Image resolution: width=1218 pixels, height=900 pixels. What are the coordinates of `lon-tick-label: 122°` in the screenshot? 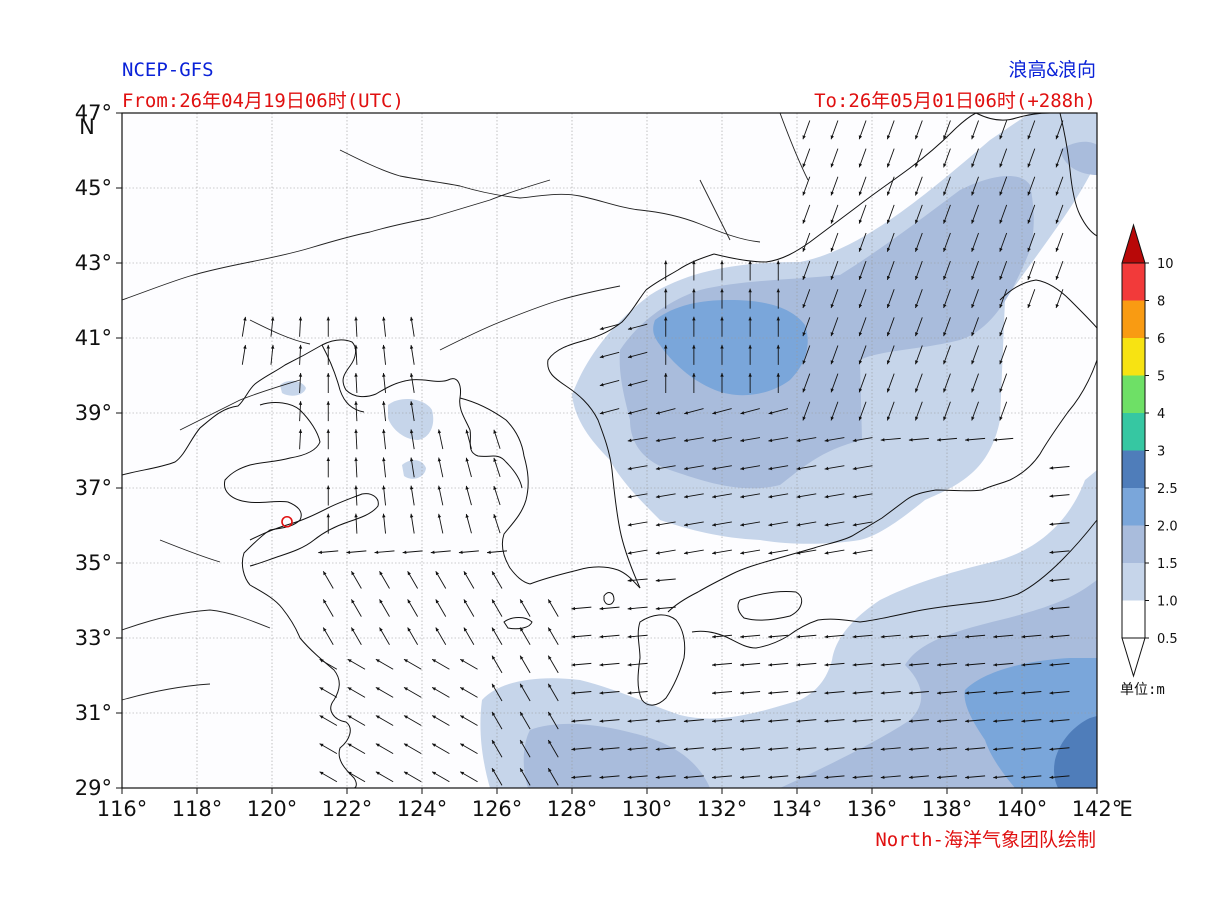 It's located at (347, 809).